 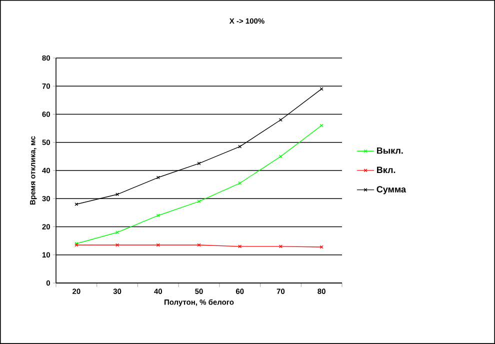 What do you see at coordinates (391, 190) in the screenshot?
I see `legend-label: Сумма` at bounding box center [391, 190].